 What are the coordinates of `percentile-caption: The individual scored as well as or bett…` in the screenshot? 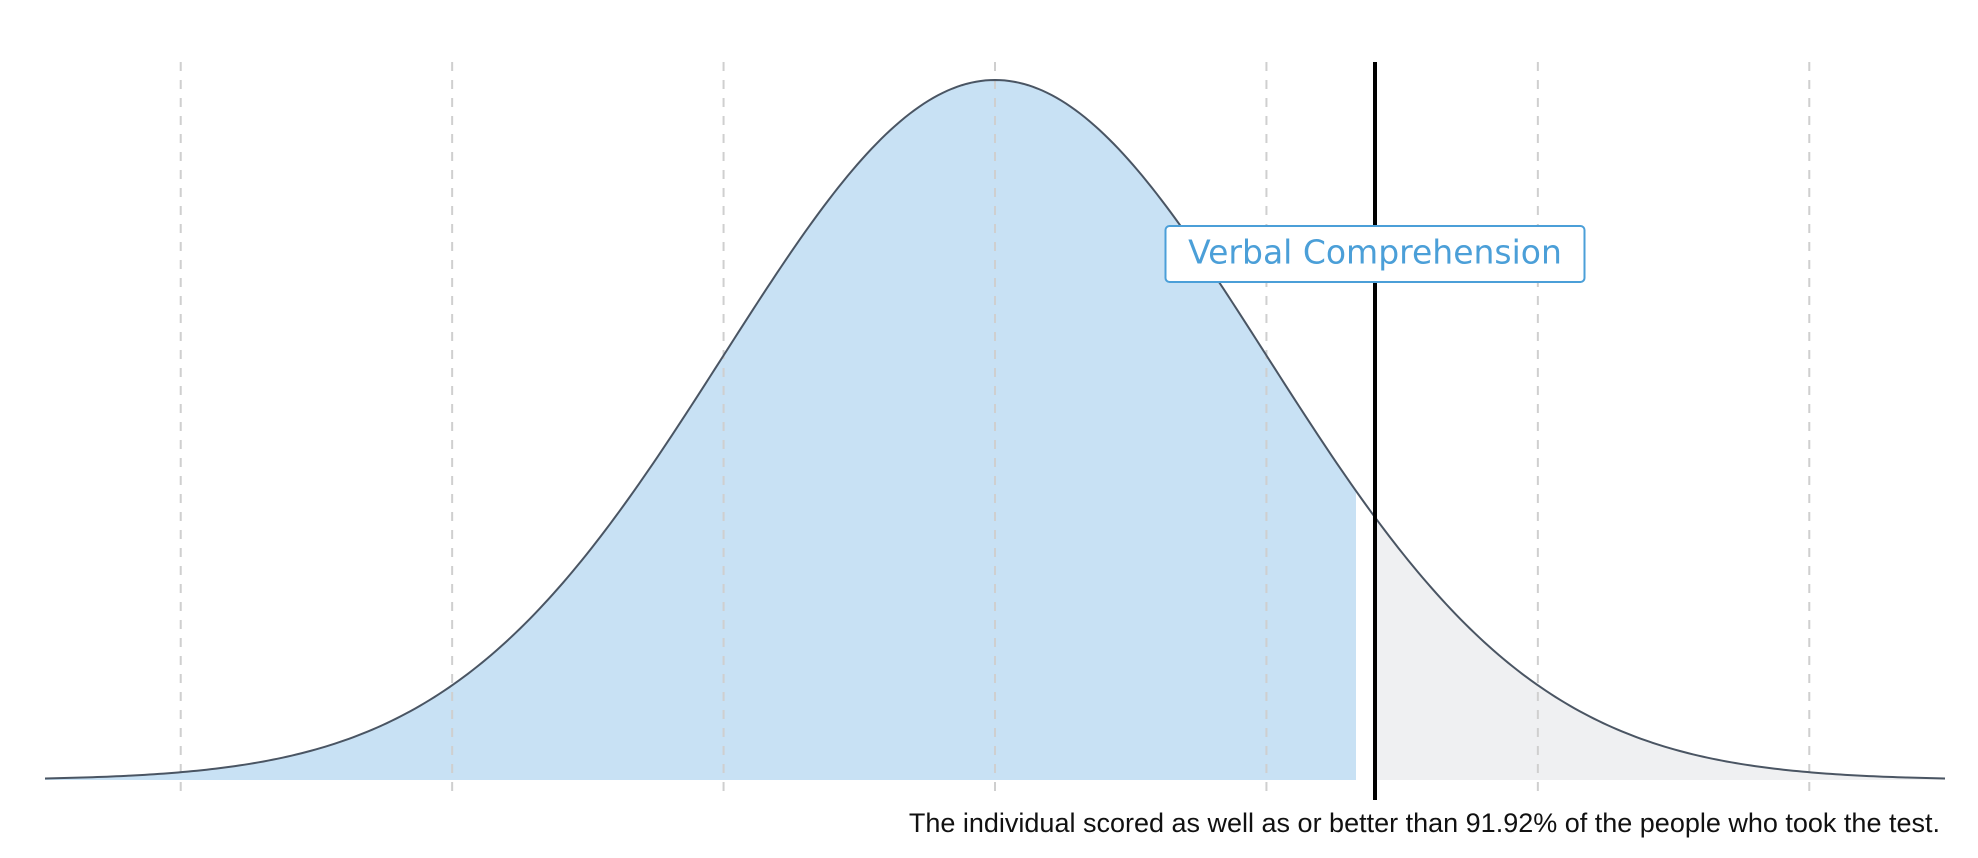 It's located at (1424, 823).